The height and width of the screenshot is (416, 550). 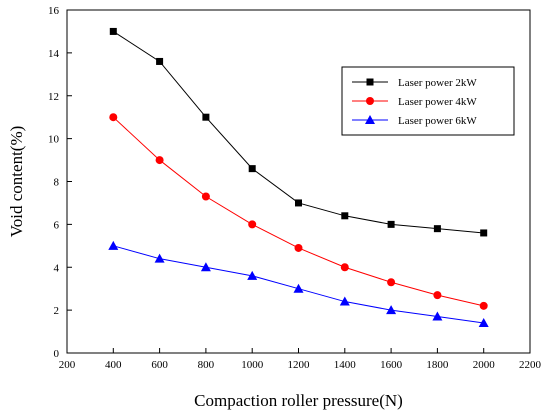 What do you see at coordinates (252, 365) in the screenshot?
I see `x-tick-label: 1000` at bounding box center [252, 365].